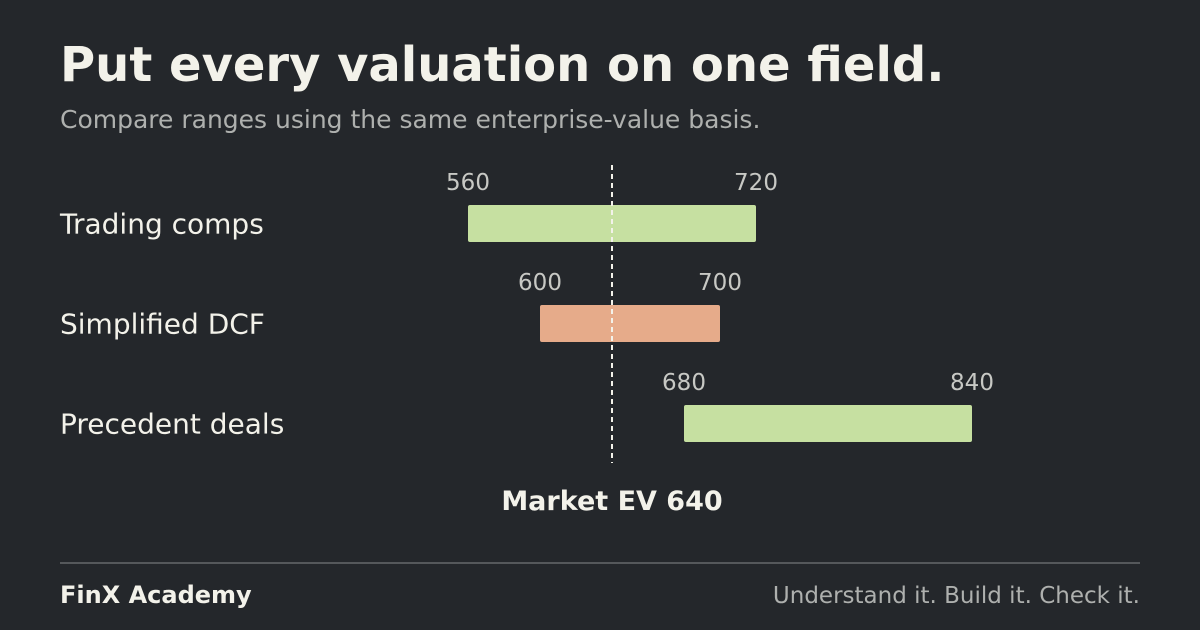  I want to click on low-value-label: 560, so click(468, 183).